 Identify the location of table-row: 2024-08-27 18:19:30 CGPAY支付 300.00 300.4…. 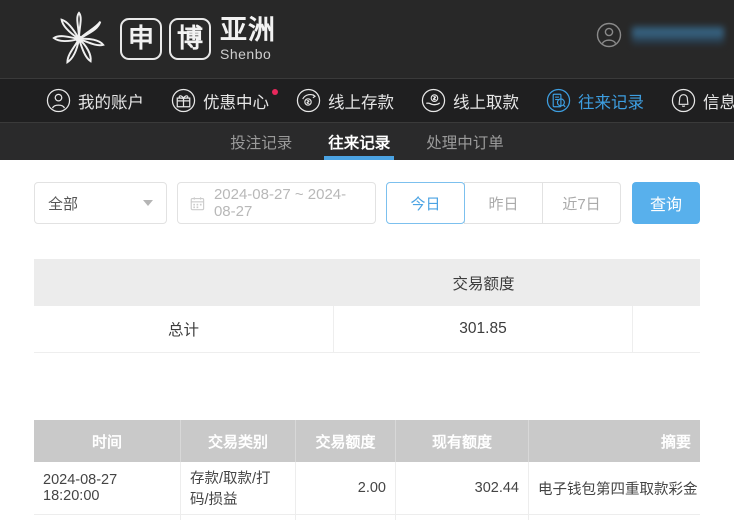
(367, 517).